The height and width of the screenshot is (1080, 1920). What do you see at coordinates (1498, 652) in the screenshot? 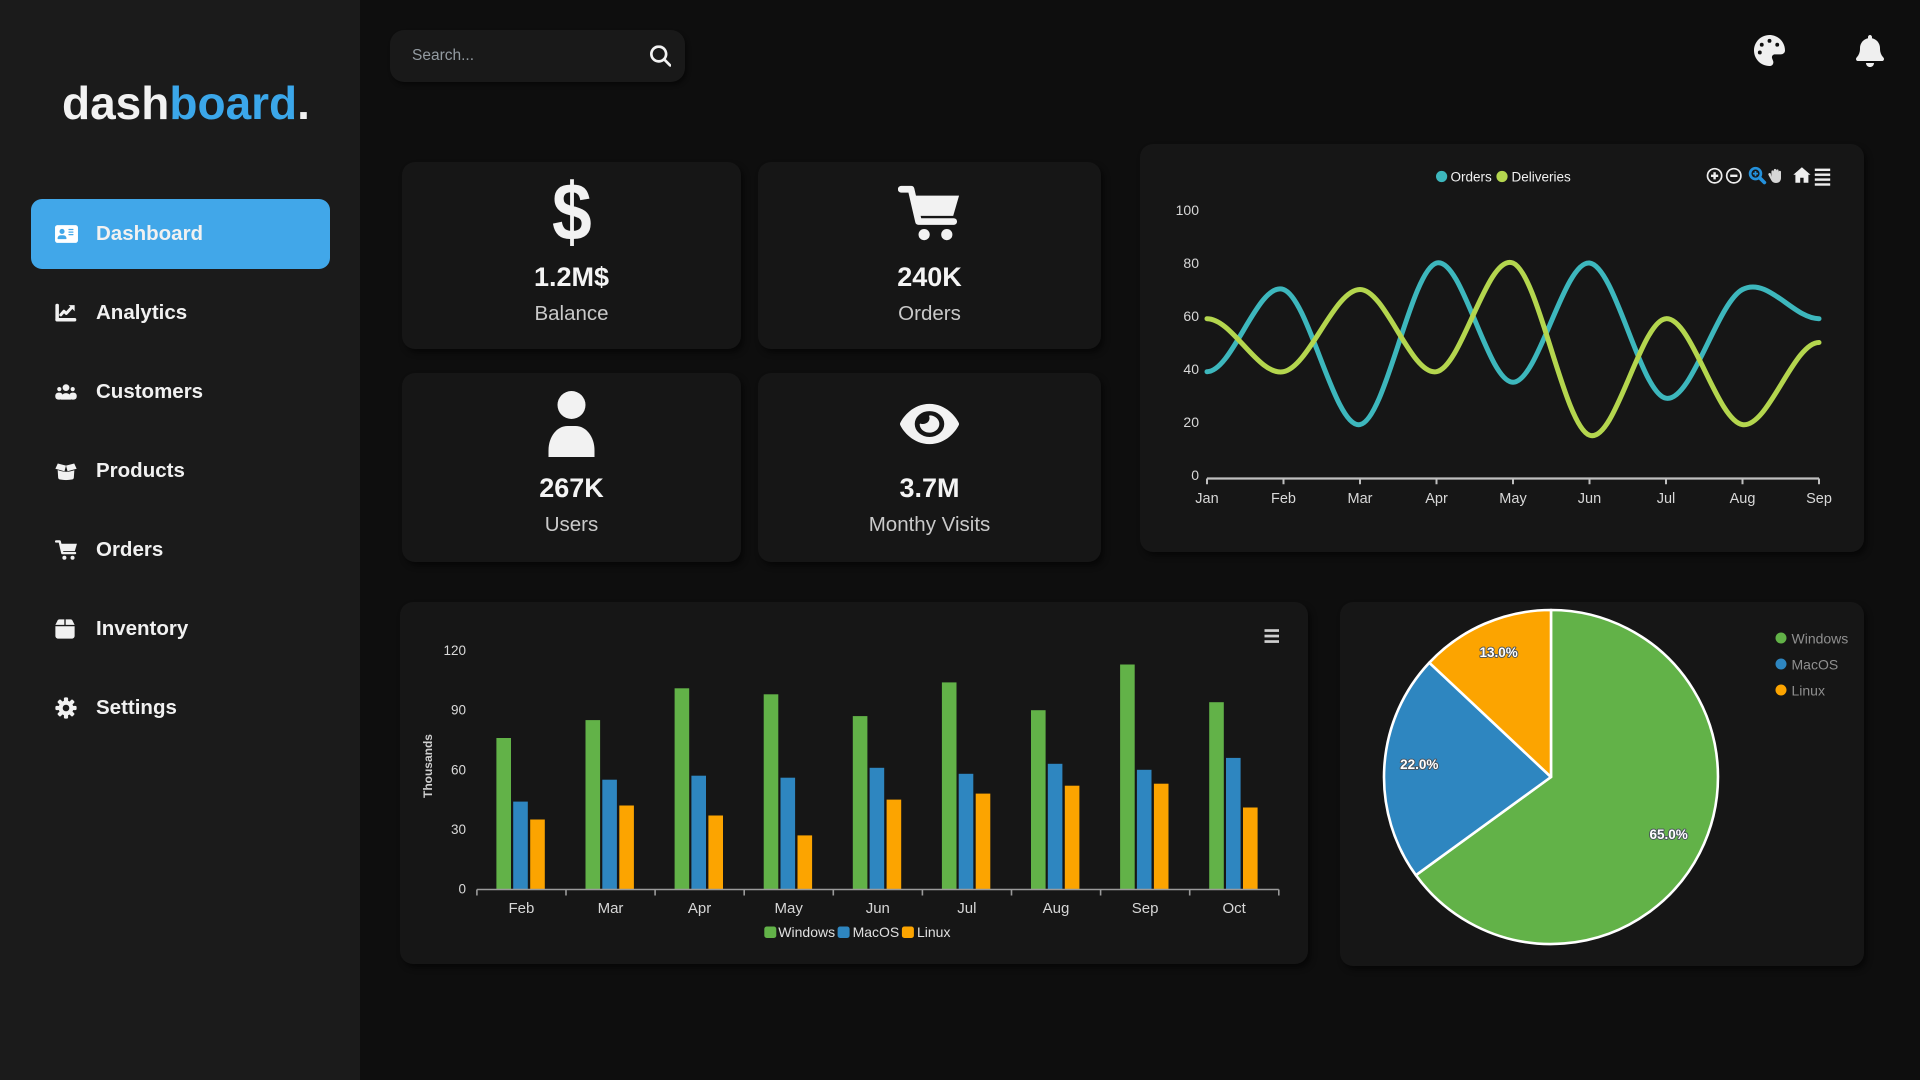
I see `svg-text: 13.0%` at bounding box center [1498, 652].